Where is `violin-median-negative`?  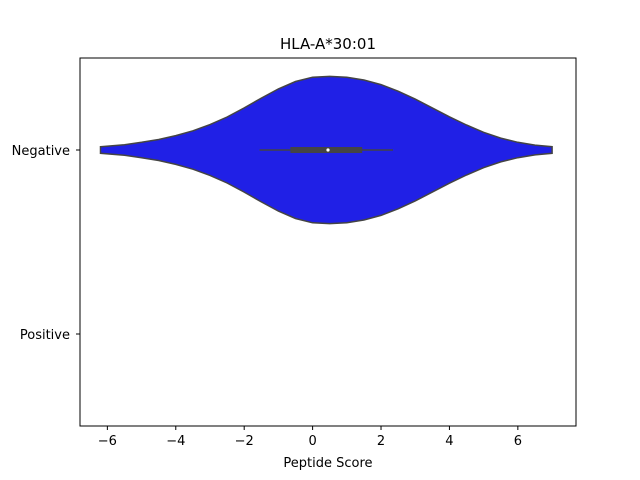 violin-median-negative is located at coordinates (328, 150).